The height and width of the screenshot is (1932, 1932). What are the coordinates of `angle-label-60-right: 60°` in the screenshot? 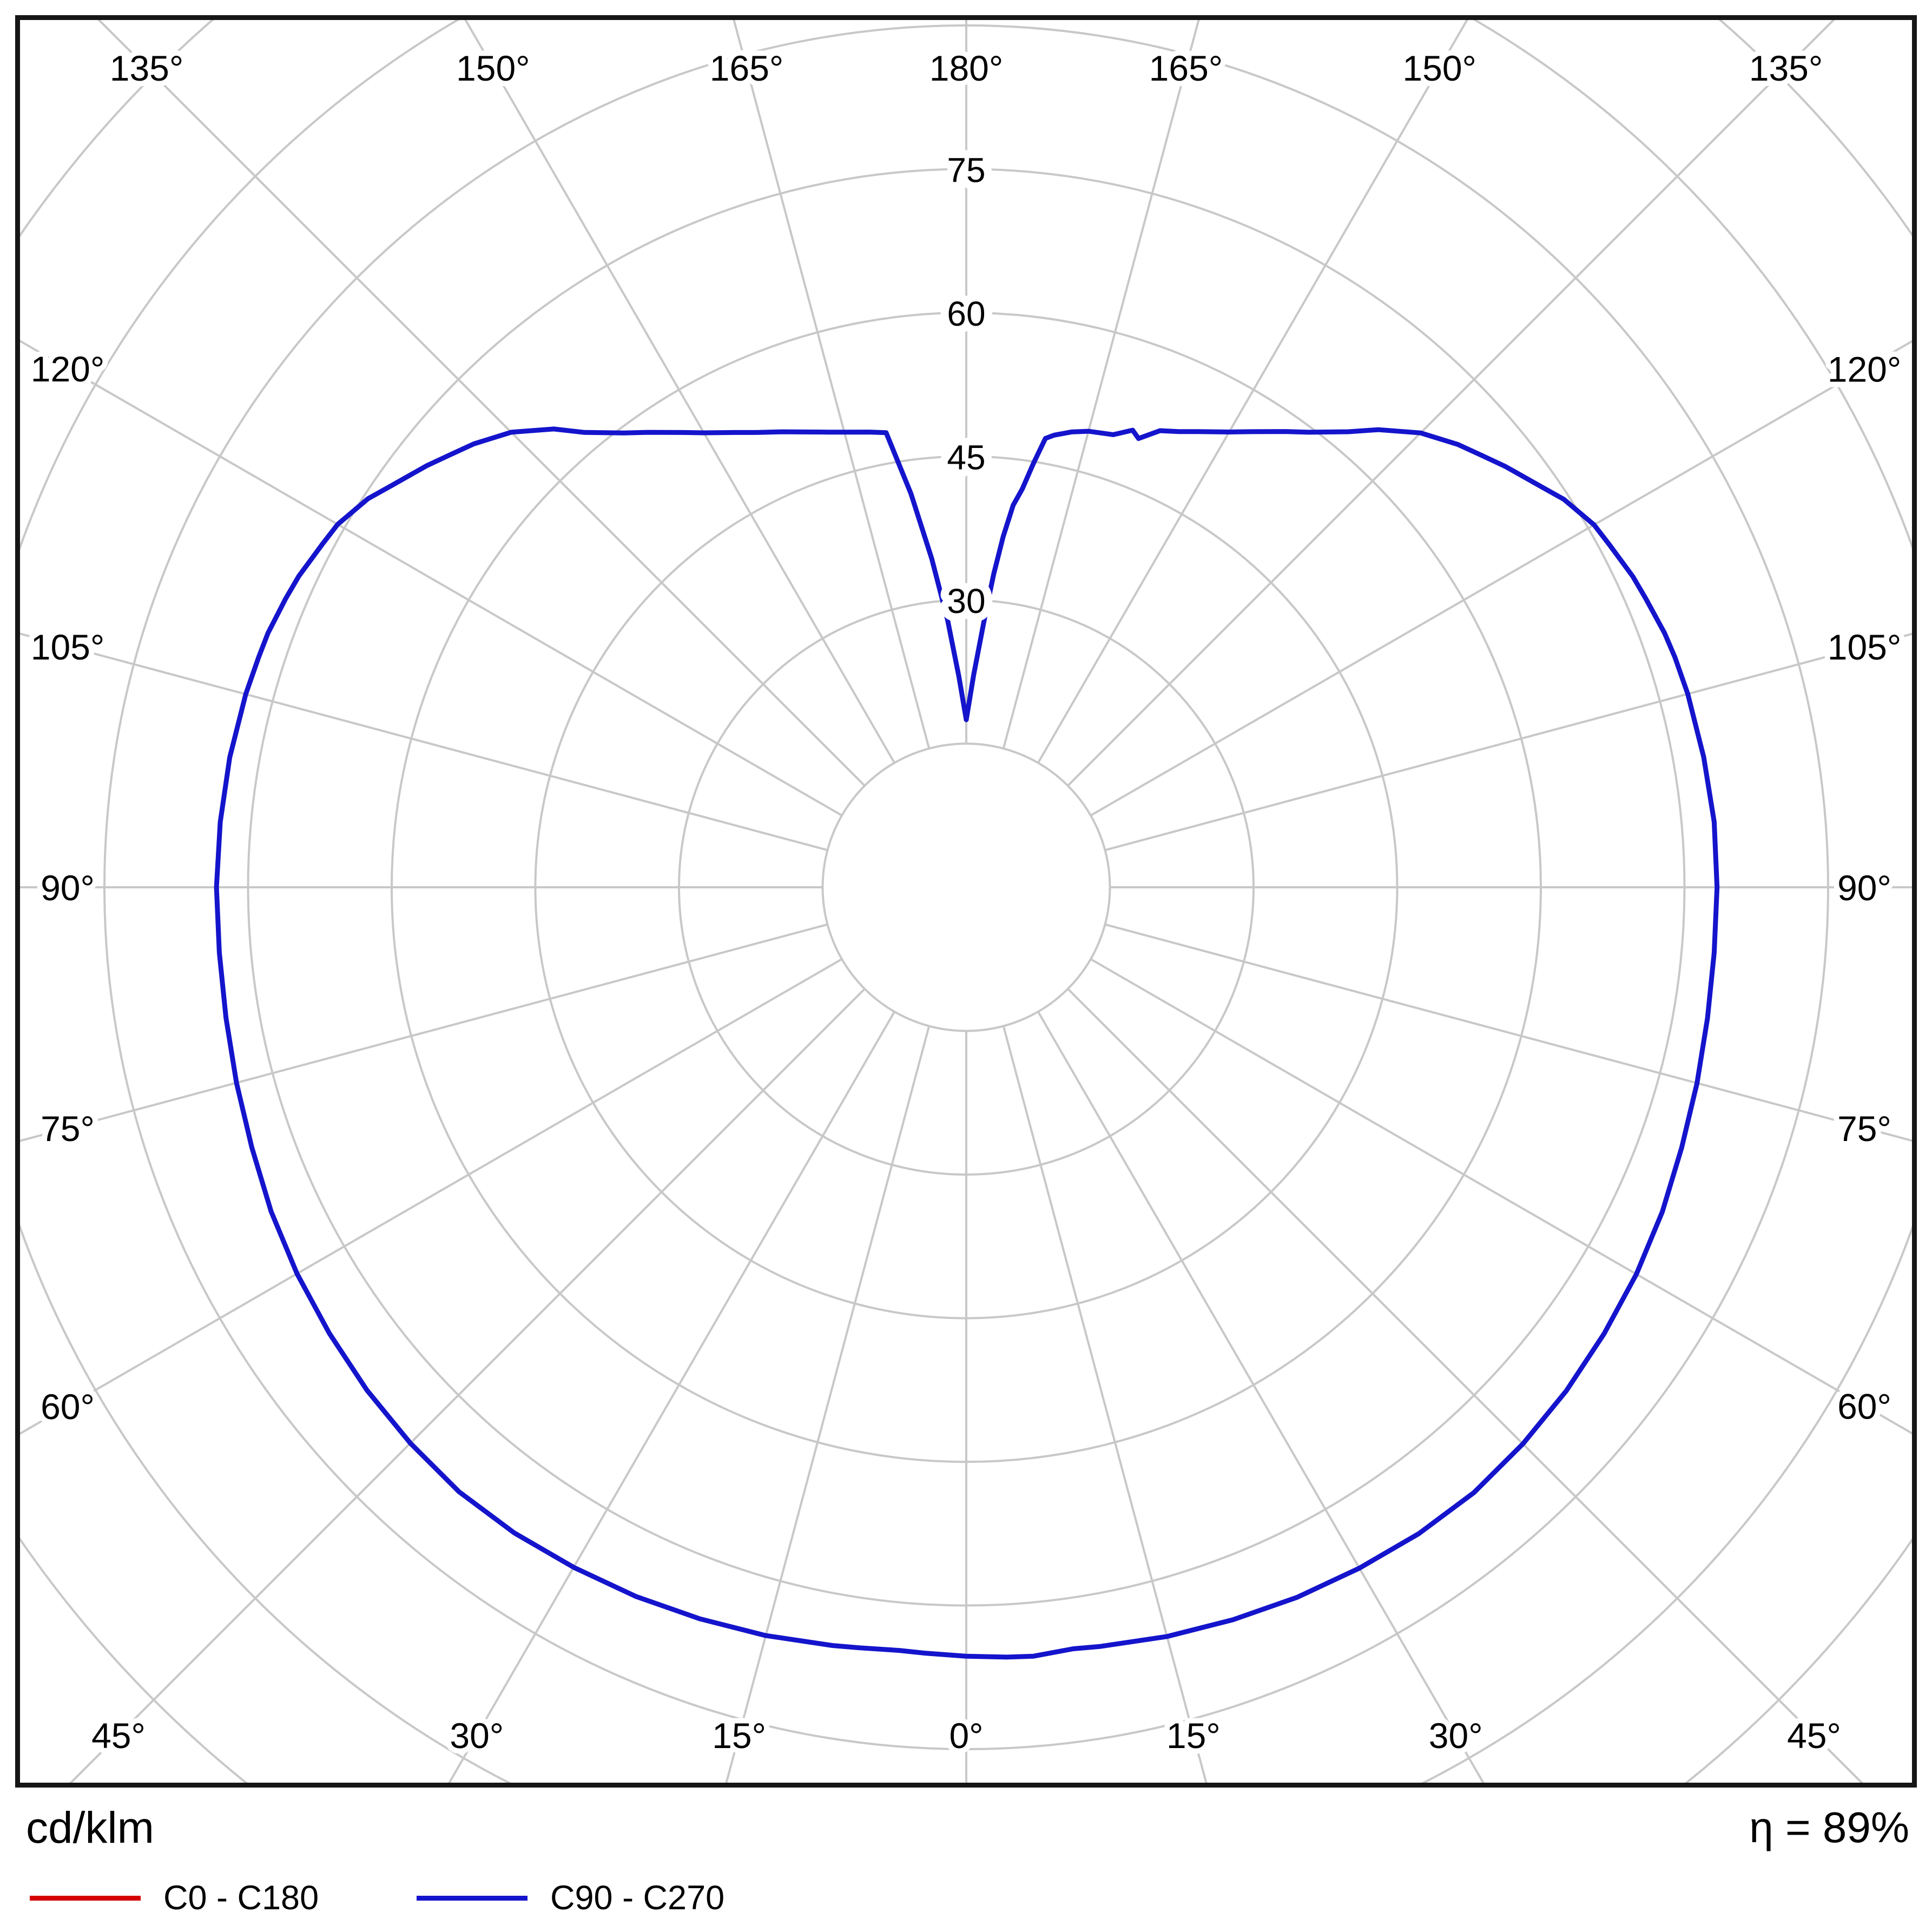 It's located at (1864, 1406).